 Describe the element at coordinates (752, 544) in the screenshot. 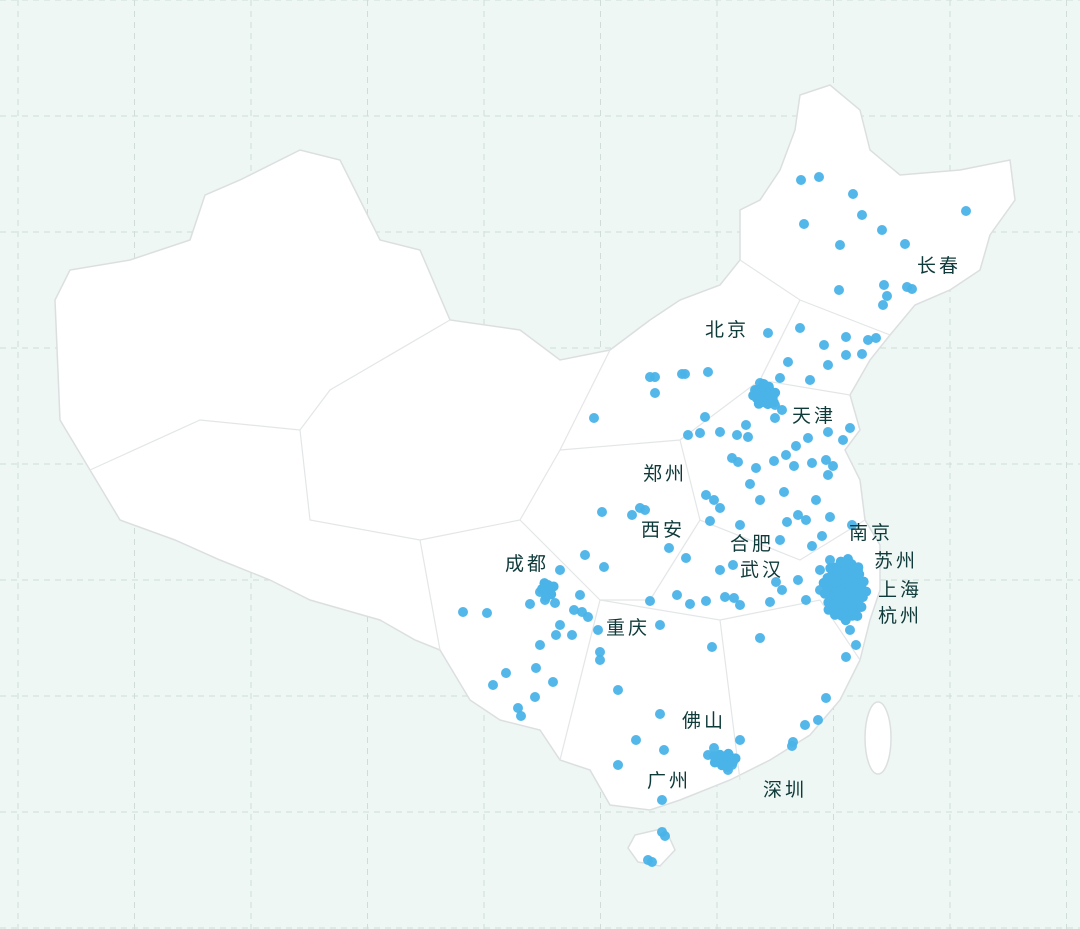

I see `city-label-hefei: 合肥` at that location.